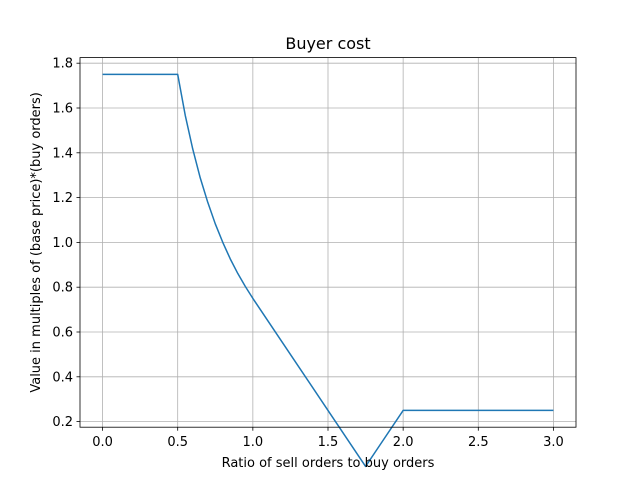 The height and width of the screenshot is (480, 640). Describe the element at coordinates (62, 109) in the screenshot. I see `y-tick-label: 1.6` at that location.